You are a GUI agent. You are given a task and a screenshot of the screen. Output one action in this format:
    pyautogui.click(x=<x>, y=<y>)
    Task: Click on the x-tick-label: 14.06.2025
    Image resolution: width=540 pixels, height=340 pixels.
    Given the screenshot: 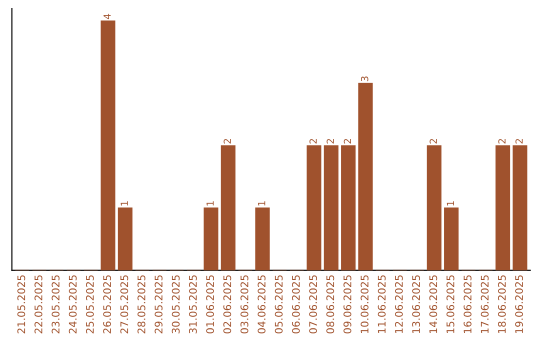 What is the action you would take?
    pyautogui.click(x=433, y=304)
    